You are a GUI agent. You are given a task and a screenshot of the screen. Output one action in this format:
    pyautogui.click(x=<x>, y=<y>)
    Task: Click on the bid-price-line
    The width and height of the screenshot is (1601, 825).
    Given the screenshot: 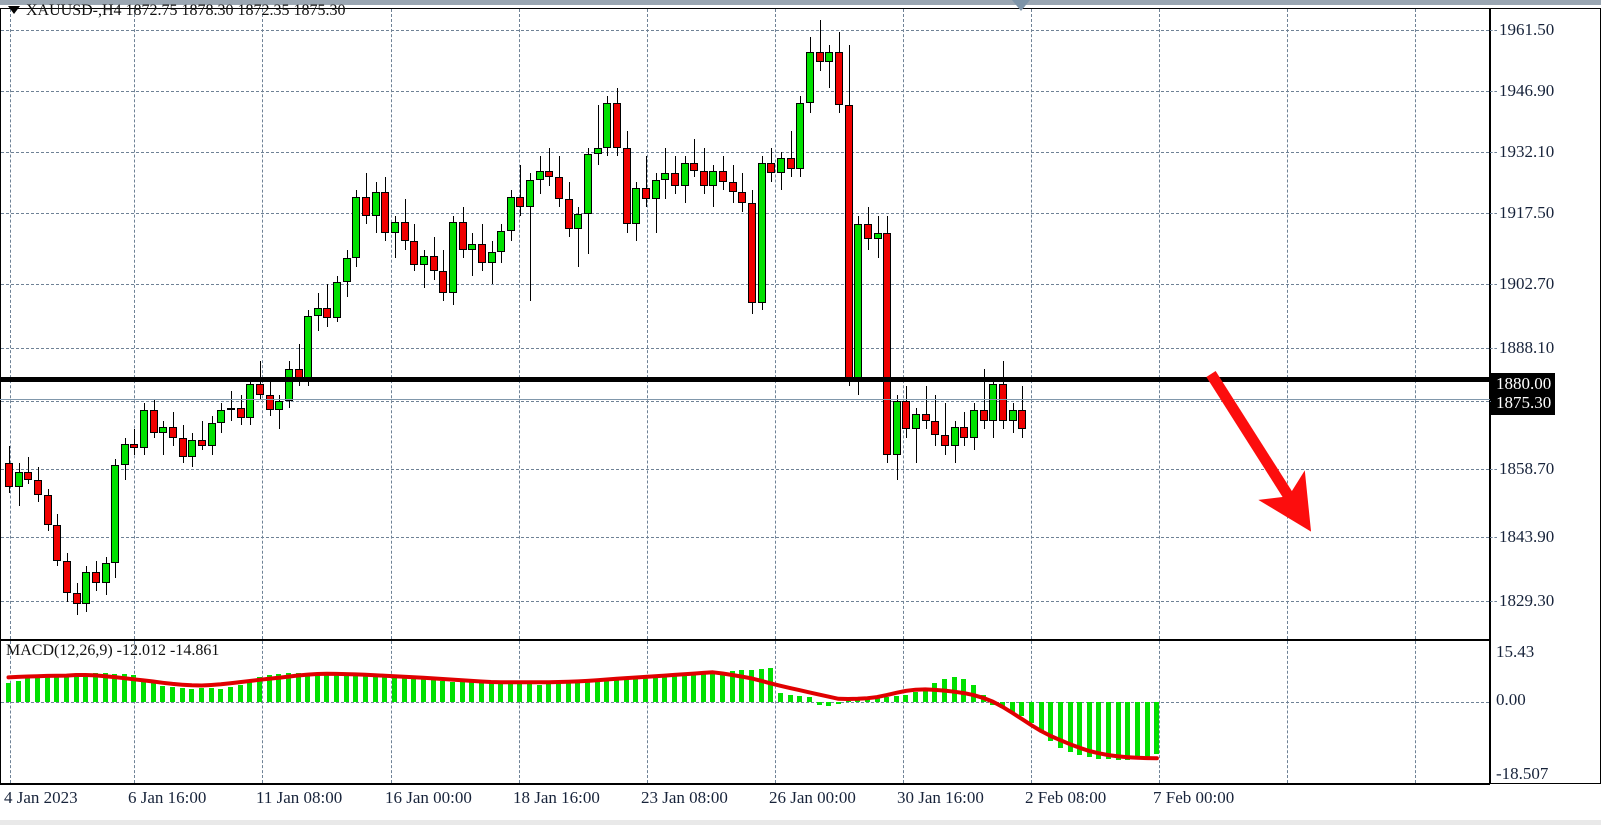 What is the action you would take?
    pyautogui.click(x=745, y=399)
    